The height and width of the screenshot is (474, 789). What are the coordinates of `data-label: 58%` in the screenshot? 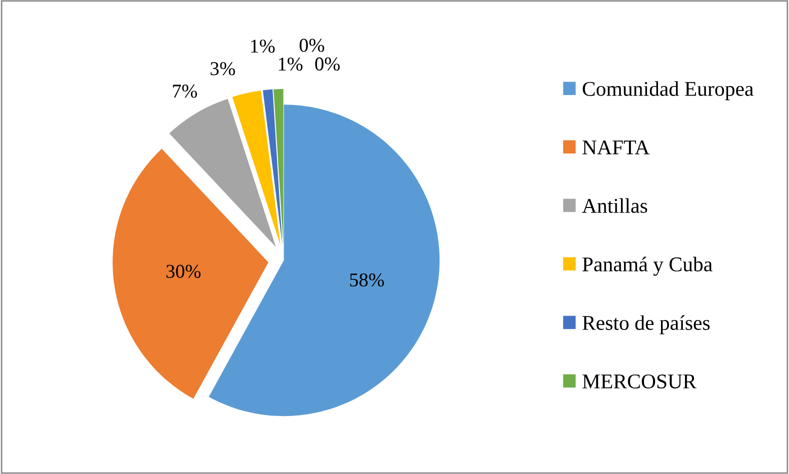 It's located at (367, 280).